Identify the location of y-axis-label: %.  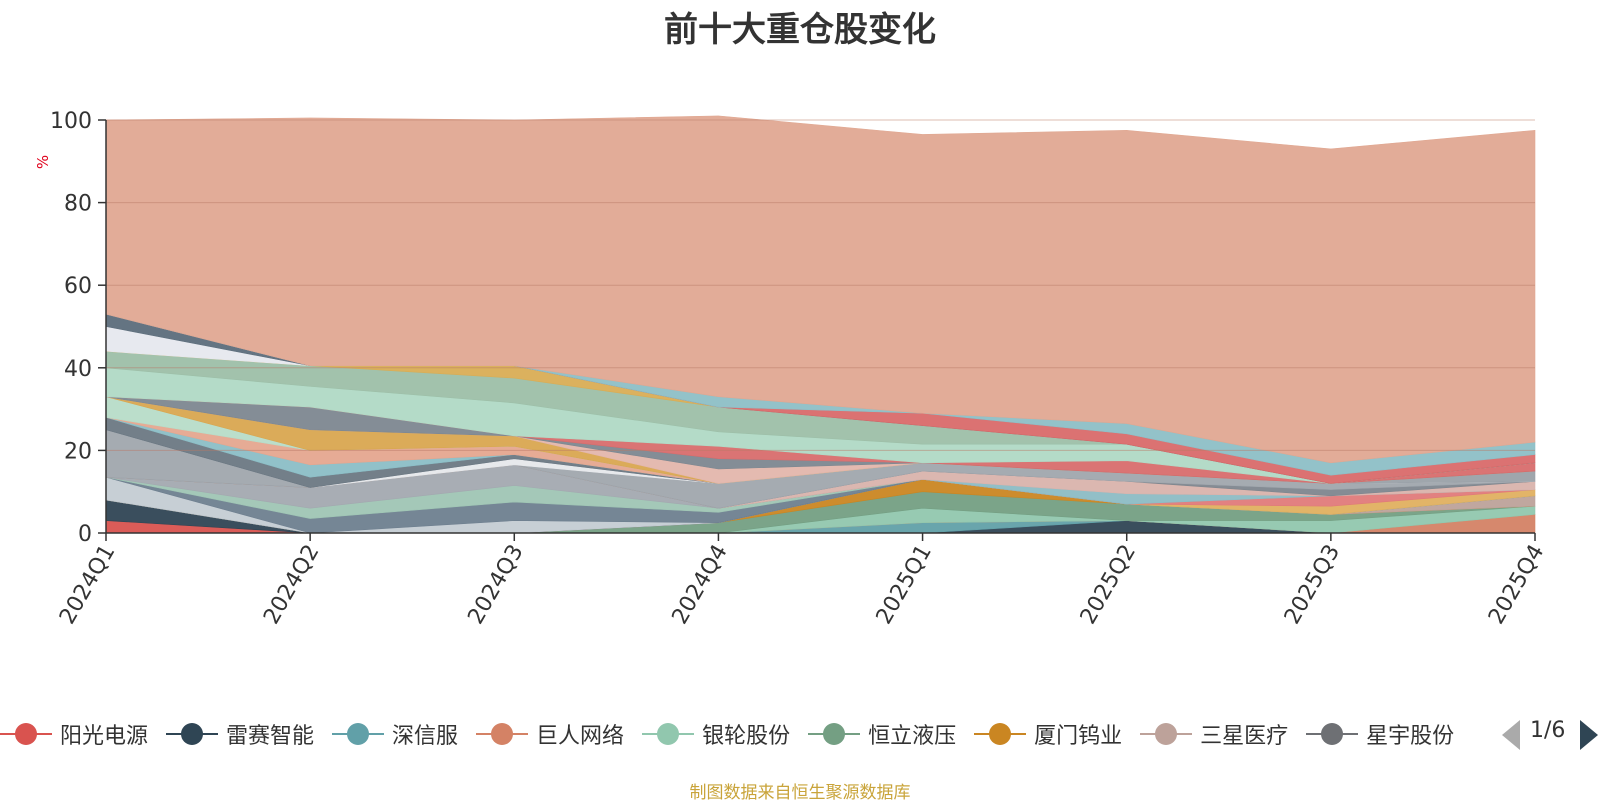
(43, 162).